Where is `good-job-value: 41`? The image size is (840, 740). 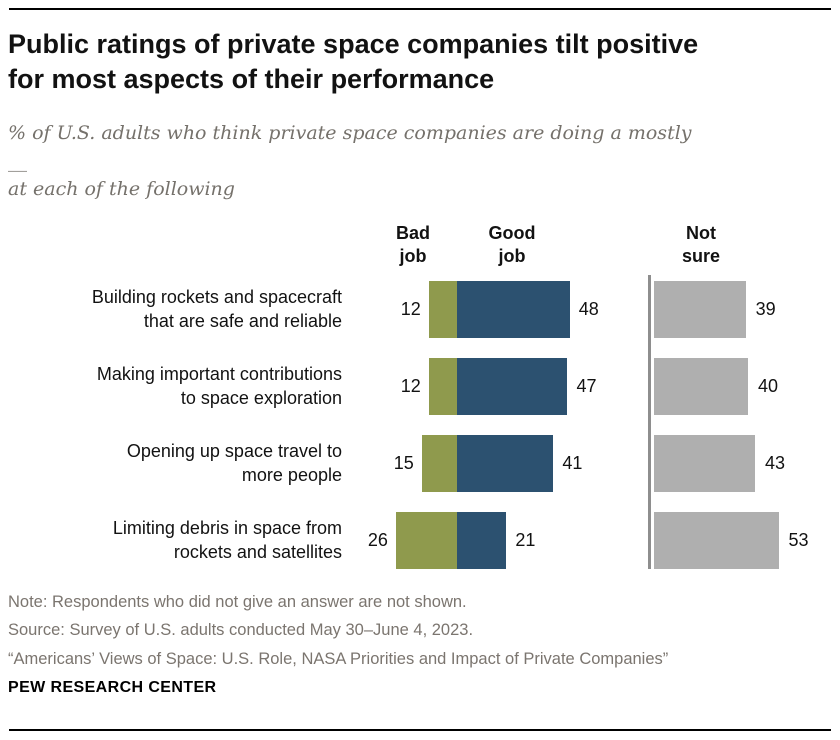
good-job-value: 41 is located at coordinates (572, 463).